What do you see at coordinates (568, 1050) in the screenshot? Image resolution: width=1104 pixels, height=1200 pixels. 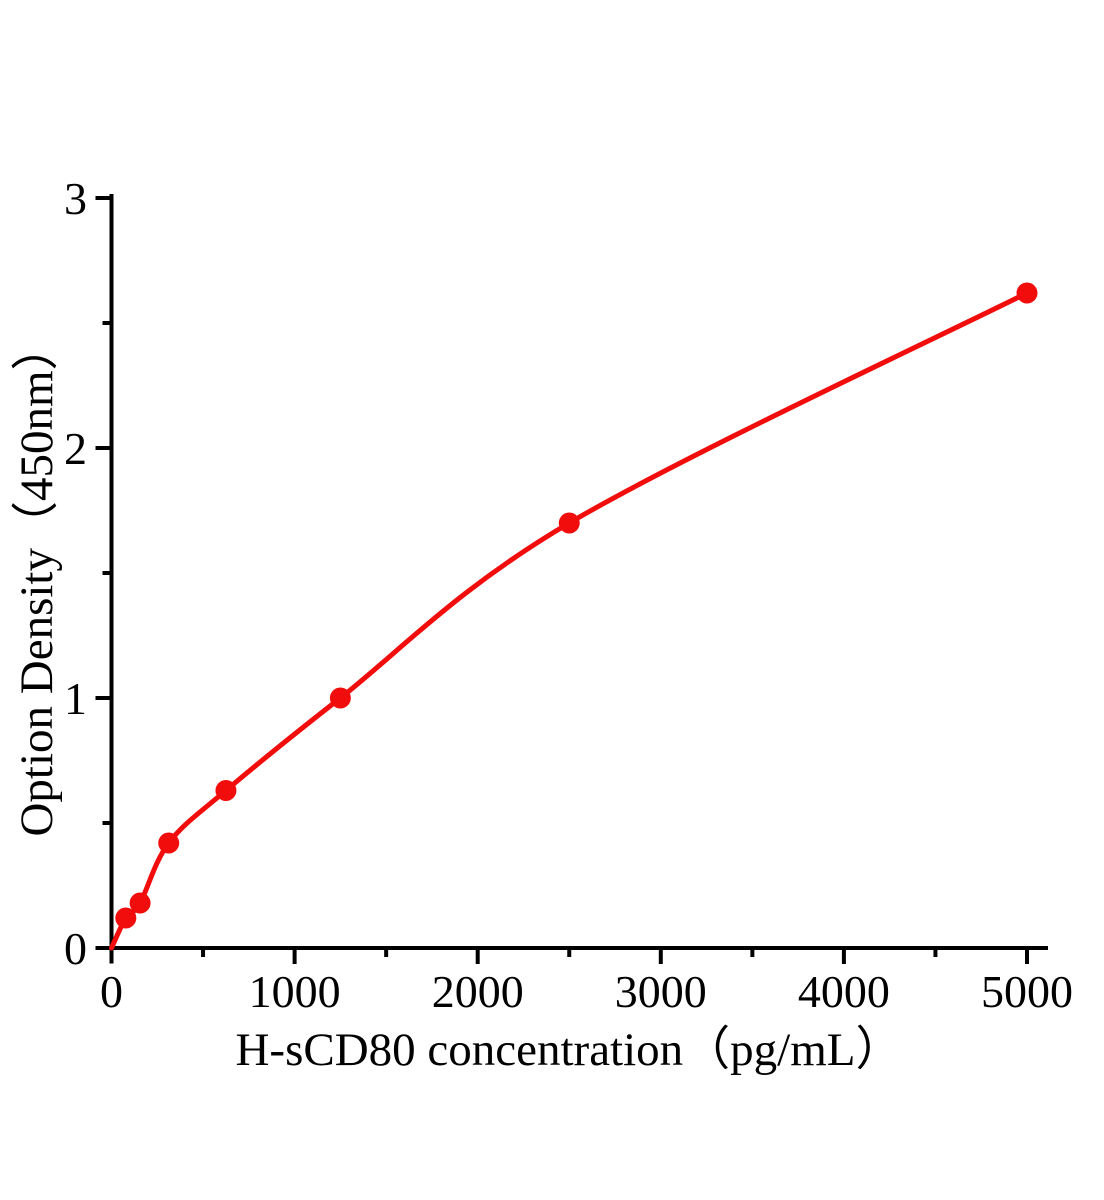 I see `x-axis-title: H-sCD80 concentration（pg/mL）` at bounding box center [568, 1050].